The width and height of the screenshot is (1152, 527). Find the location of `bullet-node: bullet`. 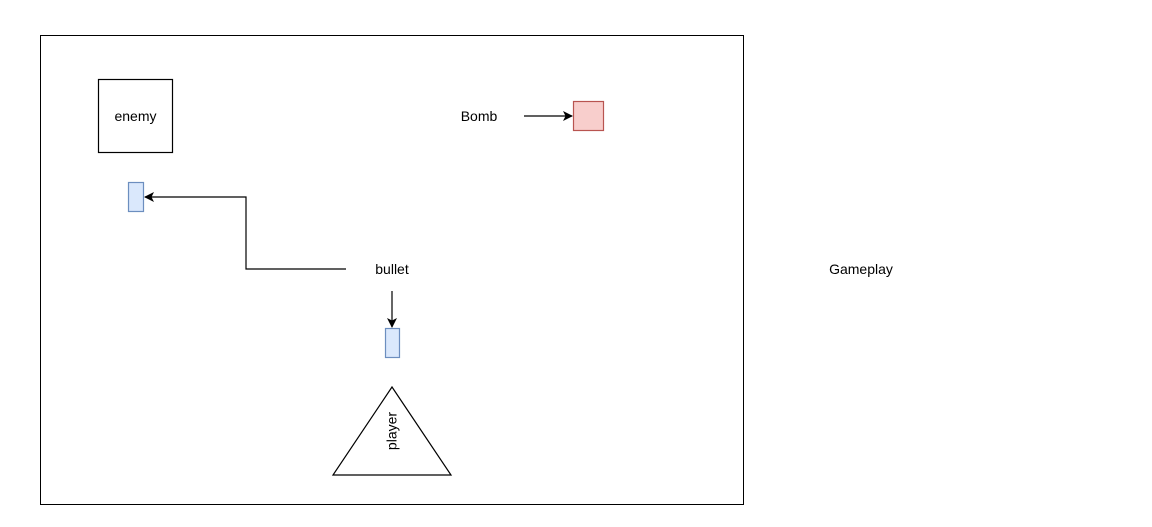

bullet-node: bullet is located at coordinates (268, 270).